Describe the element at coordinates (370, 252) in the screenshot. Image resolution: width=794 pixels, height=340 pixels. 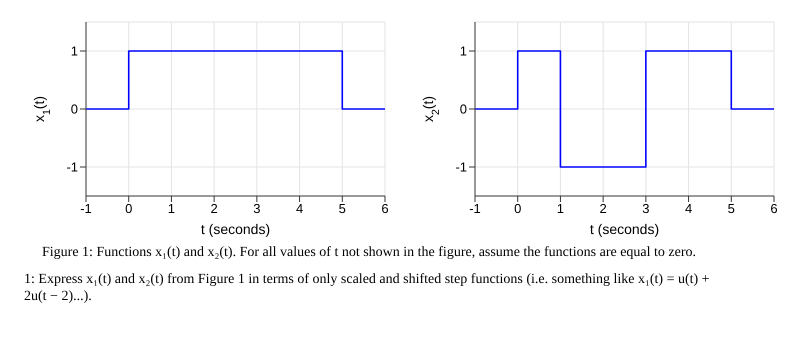
I see `caption: Figure 1: Functions x₁(t) and x₂(t). For all values of t not shown in the figure, assume the functions are equal to zero.` at that location.